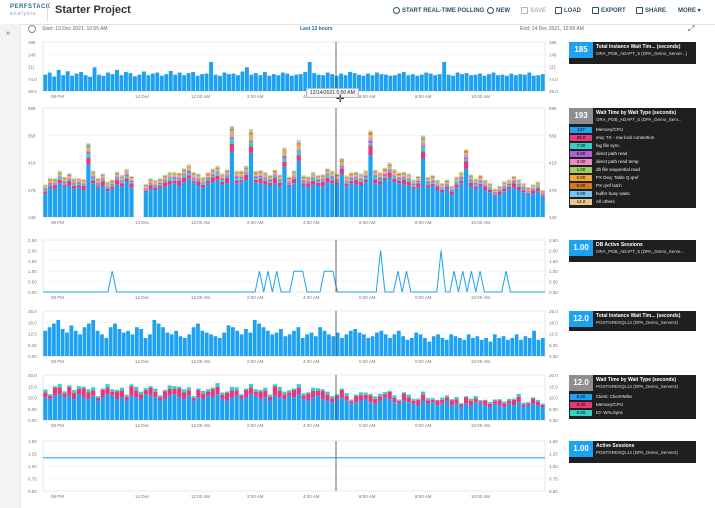 The image size is (715, 508). Describe the element at coordinates (32, 261) in the screenshot. I see `y-tick-label: 1.50` at that location.